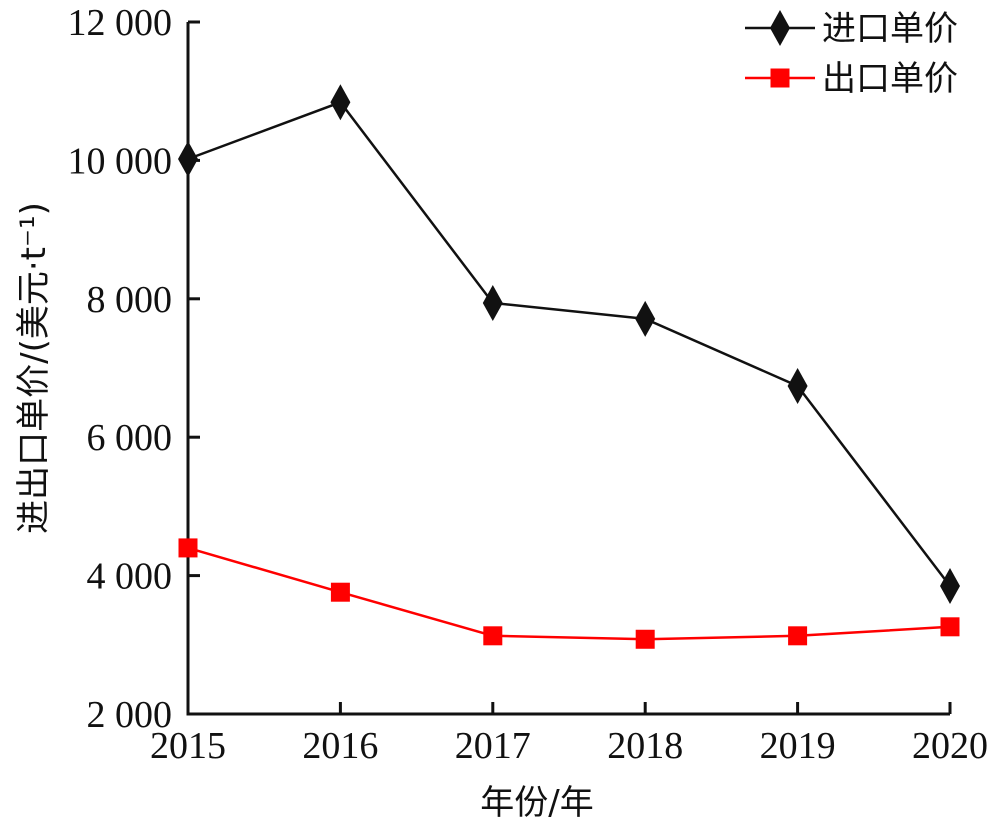 Image resolution: width=1000 pixels, height=833 pixels. What do you see at coordinates (950, 746) in the screenshot?
I see `x-tick-label: 2020` at bounding box center [950, 746].